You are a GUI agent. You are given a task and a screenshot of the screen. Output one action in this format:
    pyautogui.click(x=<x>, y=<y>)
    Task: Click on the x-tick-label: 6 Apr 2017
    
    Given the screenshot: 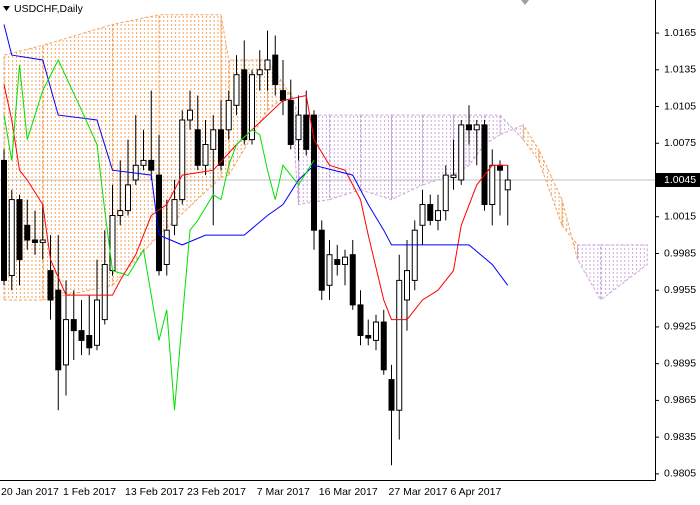 What is the action you would take?
    pyautogui.click(x=476, y=492)
    